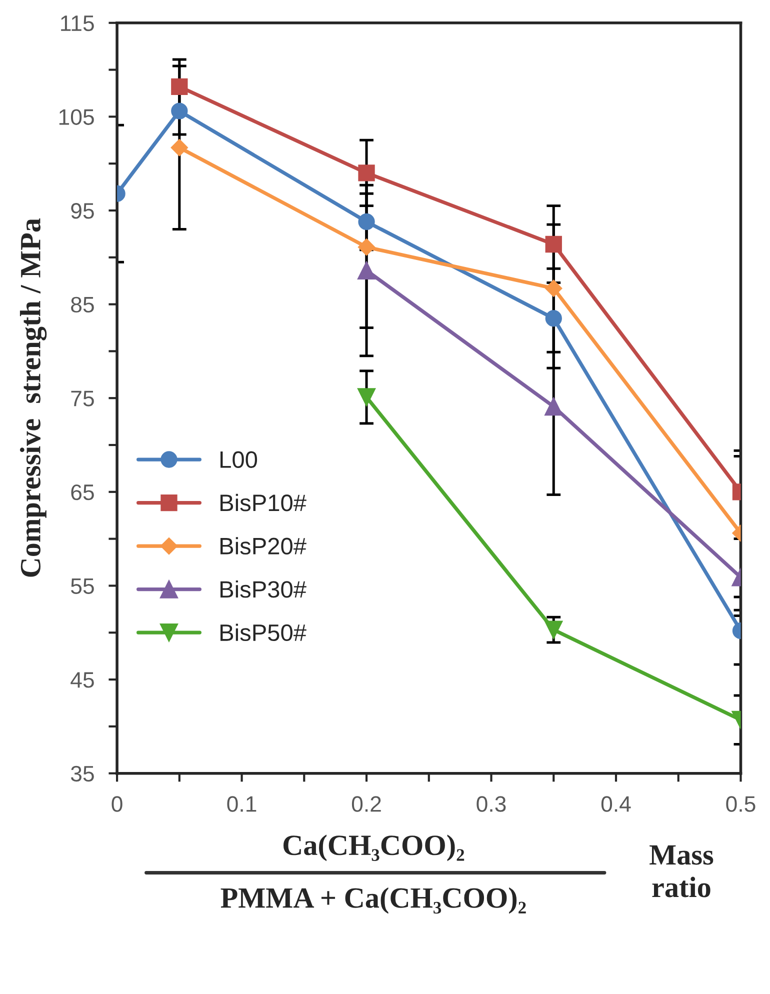 The width and height of the screenshot is (770, 994). Describe the element at coordinates (263, 546) in the screenshot. I see `legend-label: BisP20#` at that location.